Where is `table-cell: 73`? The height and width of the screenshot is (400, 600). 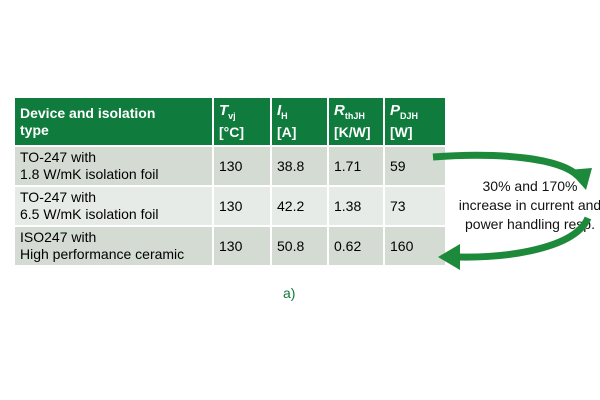 table-cell: 73 is located at coordinates (415, 206).